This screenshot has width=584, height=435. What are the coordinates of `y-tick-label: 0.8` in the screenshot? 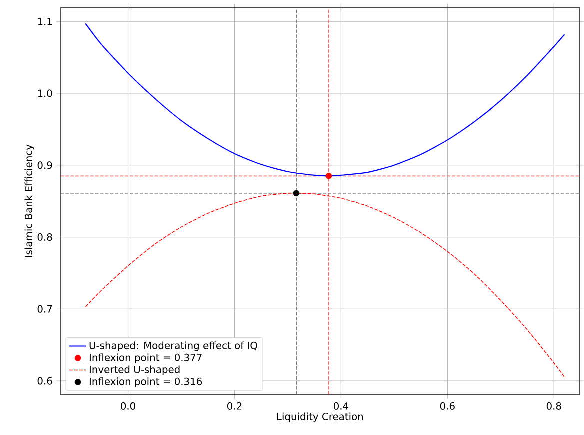 It's located at (45, 238).